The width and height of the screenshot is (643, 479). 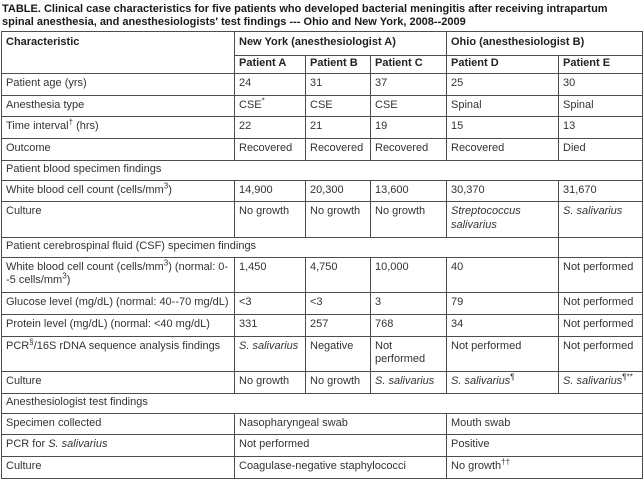 I want to click on value-cell: 3, so click(x=408, y=303).